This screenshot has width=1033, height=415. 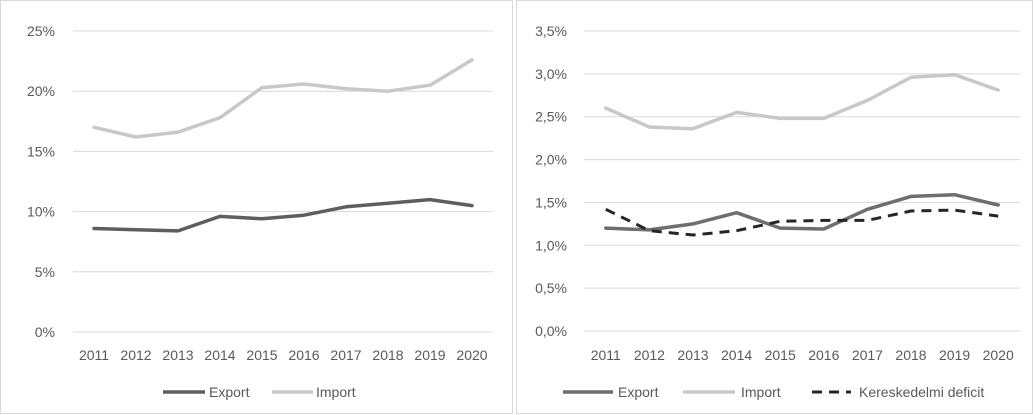 I want to click on y-tick-label: 3,0%, so click(x=551, y=74).